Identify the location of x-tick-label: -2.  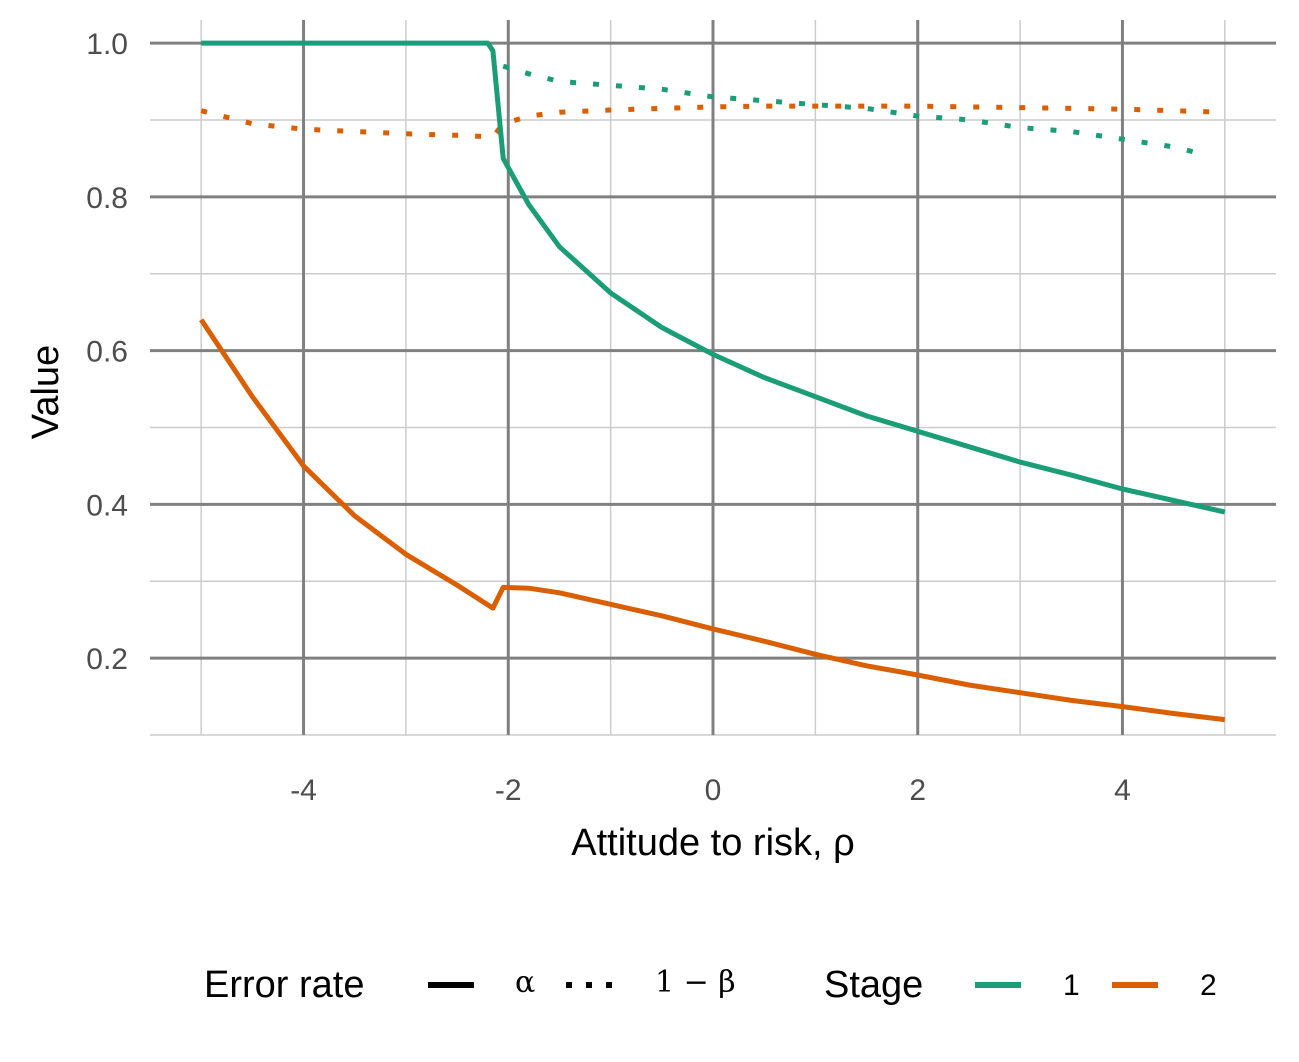
(508, 790).